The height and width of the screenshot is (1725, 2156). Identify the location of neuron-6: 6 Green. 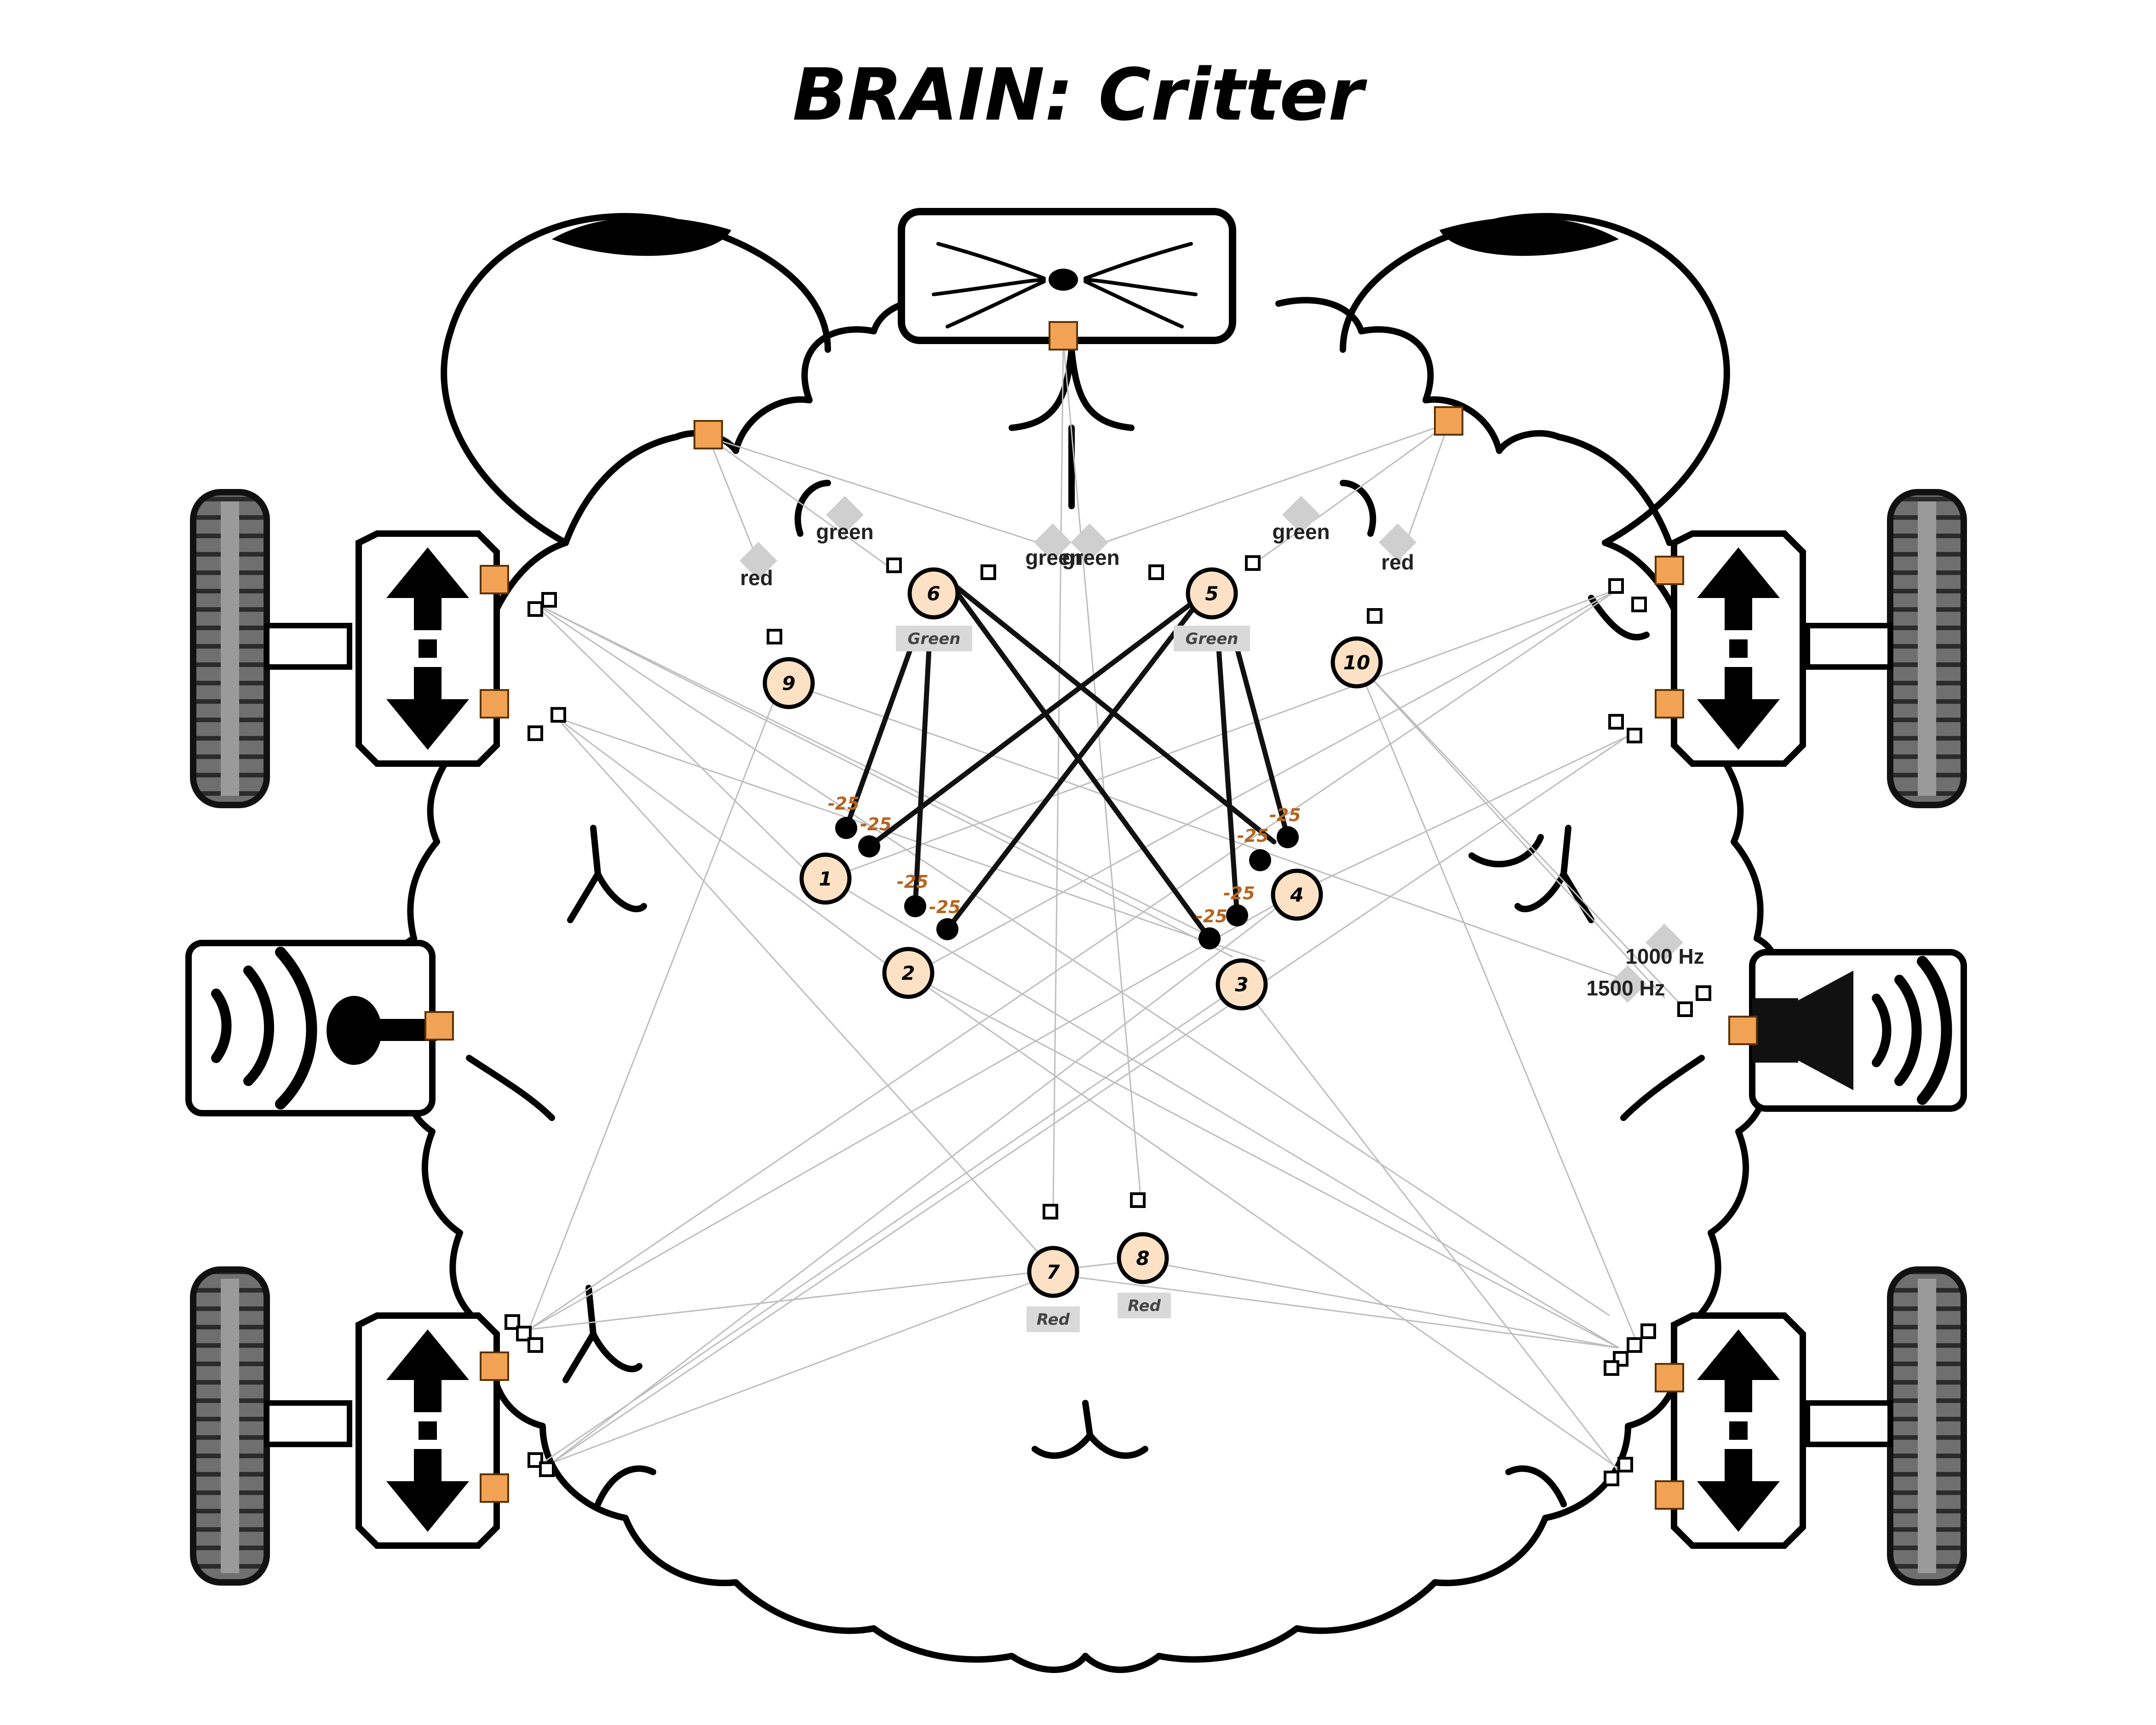
(934, 609).